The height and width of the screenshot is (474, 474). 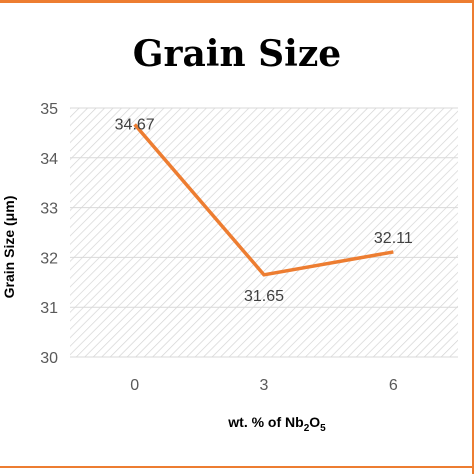 What do you see at coordinates (49, 109) in the screenshot?
I see `y-tick-label: 35` at bounding box center [49, 109].